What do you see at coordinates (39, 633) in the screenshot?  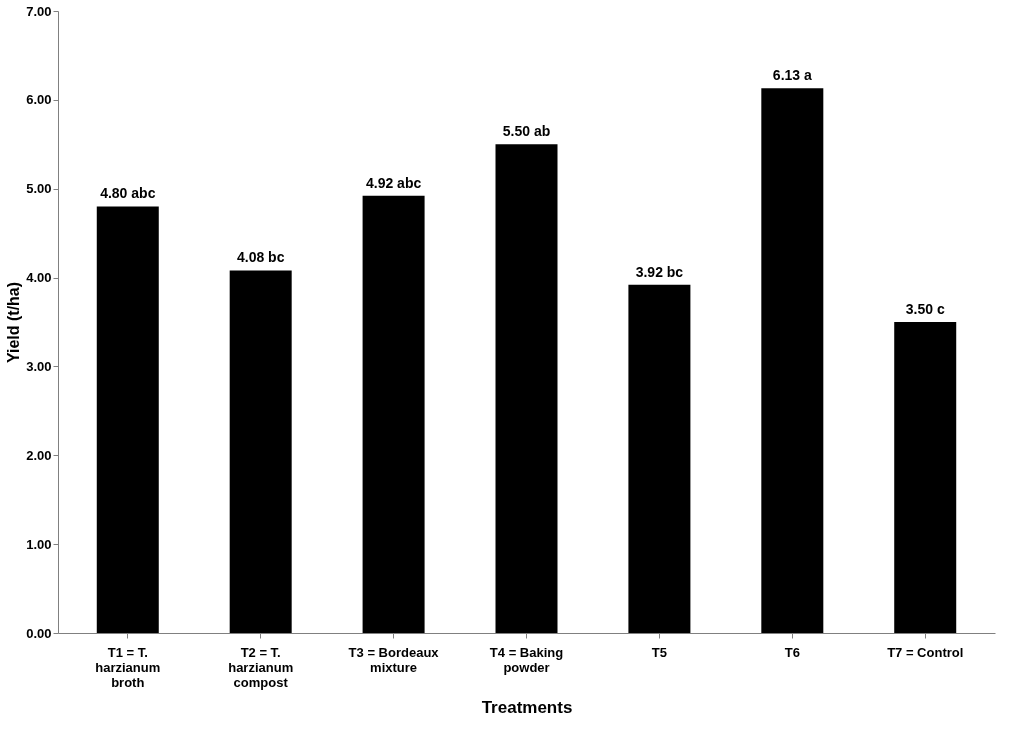 I see `y-tick-label: 0.00` at bounding box center [39, 633].